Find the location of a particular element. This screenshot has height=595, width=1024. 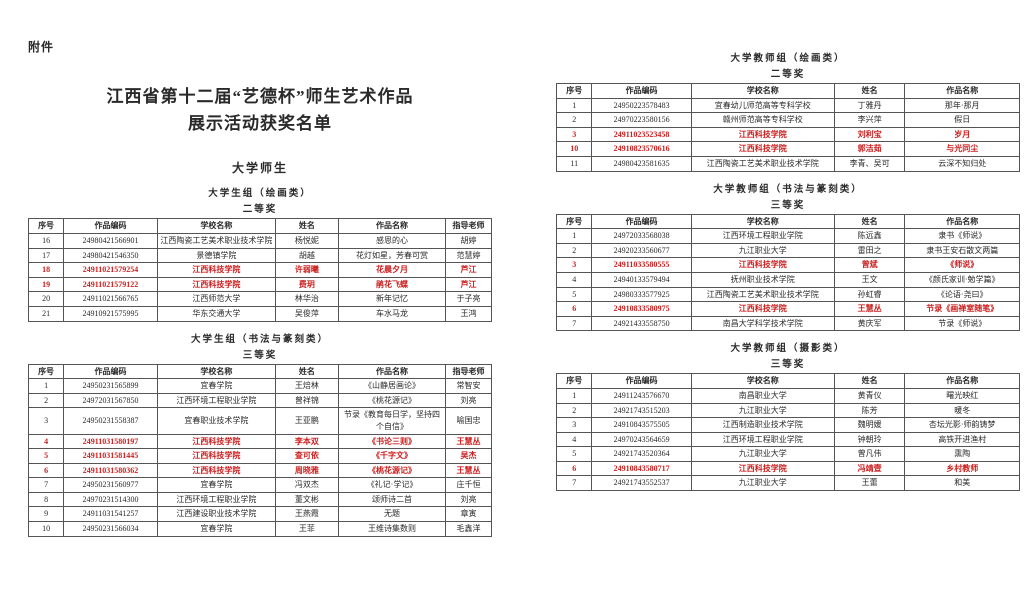

table-cell: 24910921575995 is located at coordinates (110, 313).